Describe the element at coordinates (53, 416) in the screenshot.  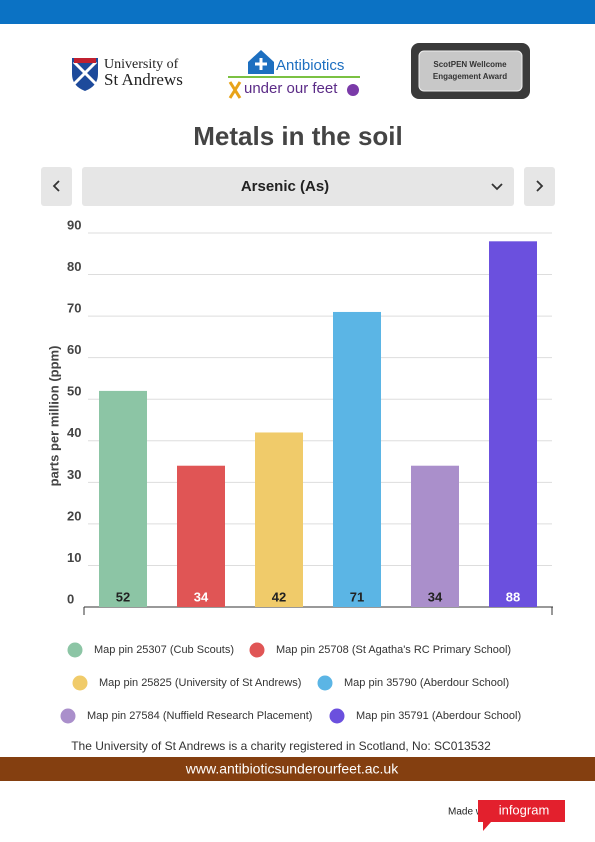
I see `y-axis-label: parts per million (ppm)` at that location.